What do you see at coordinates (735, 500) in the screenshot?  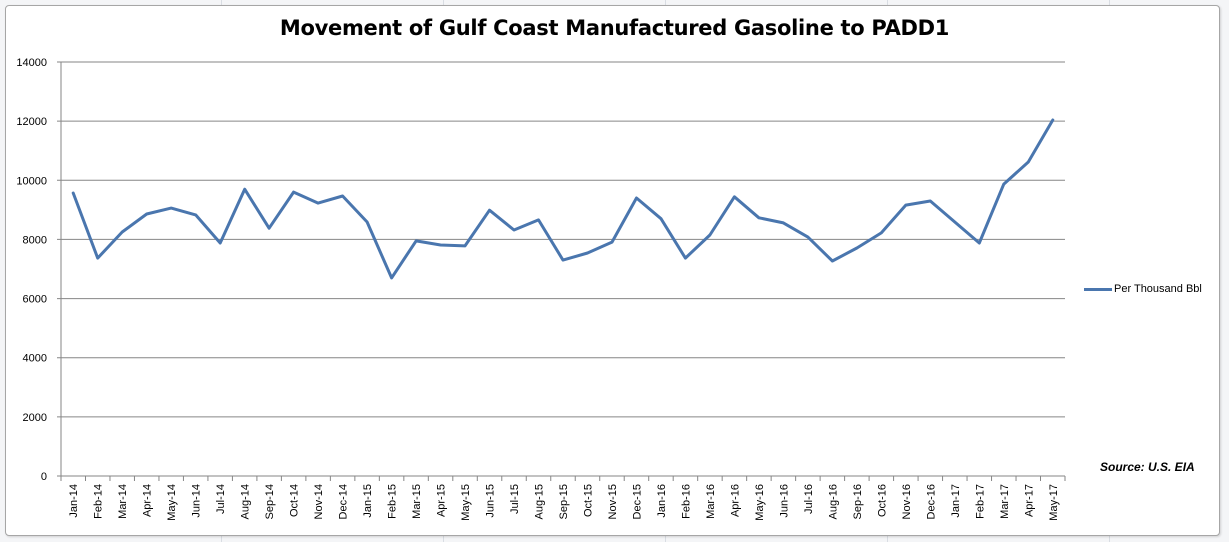 I see `x-tick-label: Apr-16` at bounding box center [735, 500].